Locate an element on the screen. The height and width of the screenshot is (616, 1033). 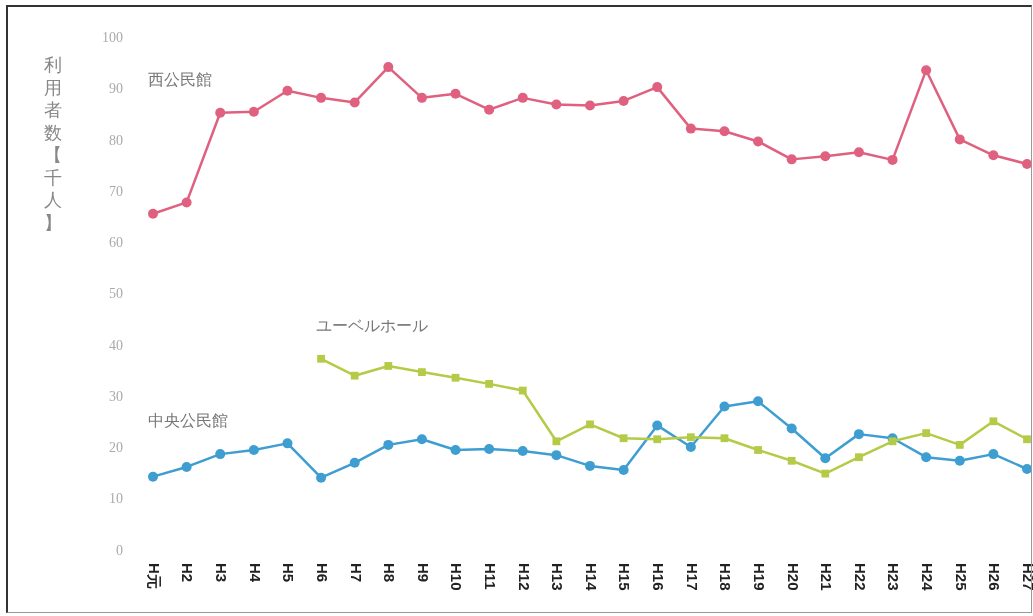
x-tick-label: H22 is located at coordinates (860, 577).